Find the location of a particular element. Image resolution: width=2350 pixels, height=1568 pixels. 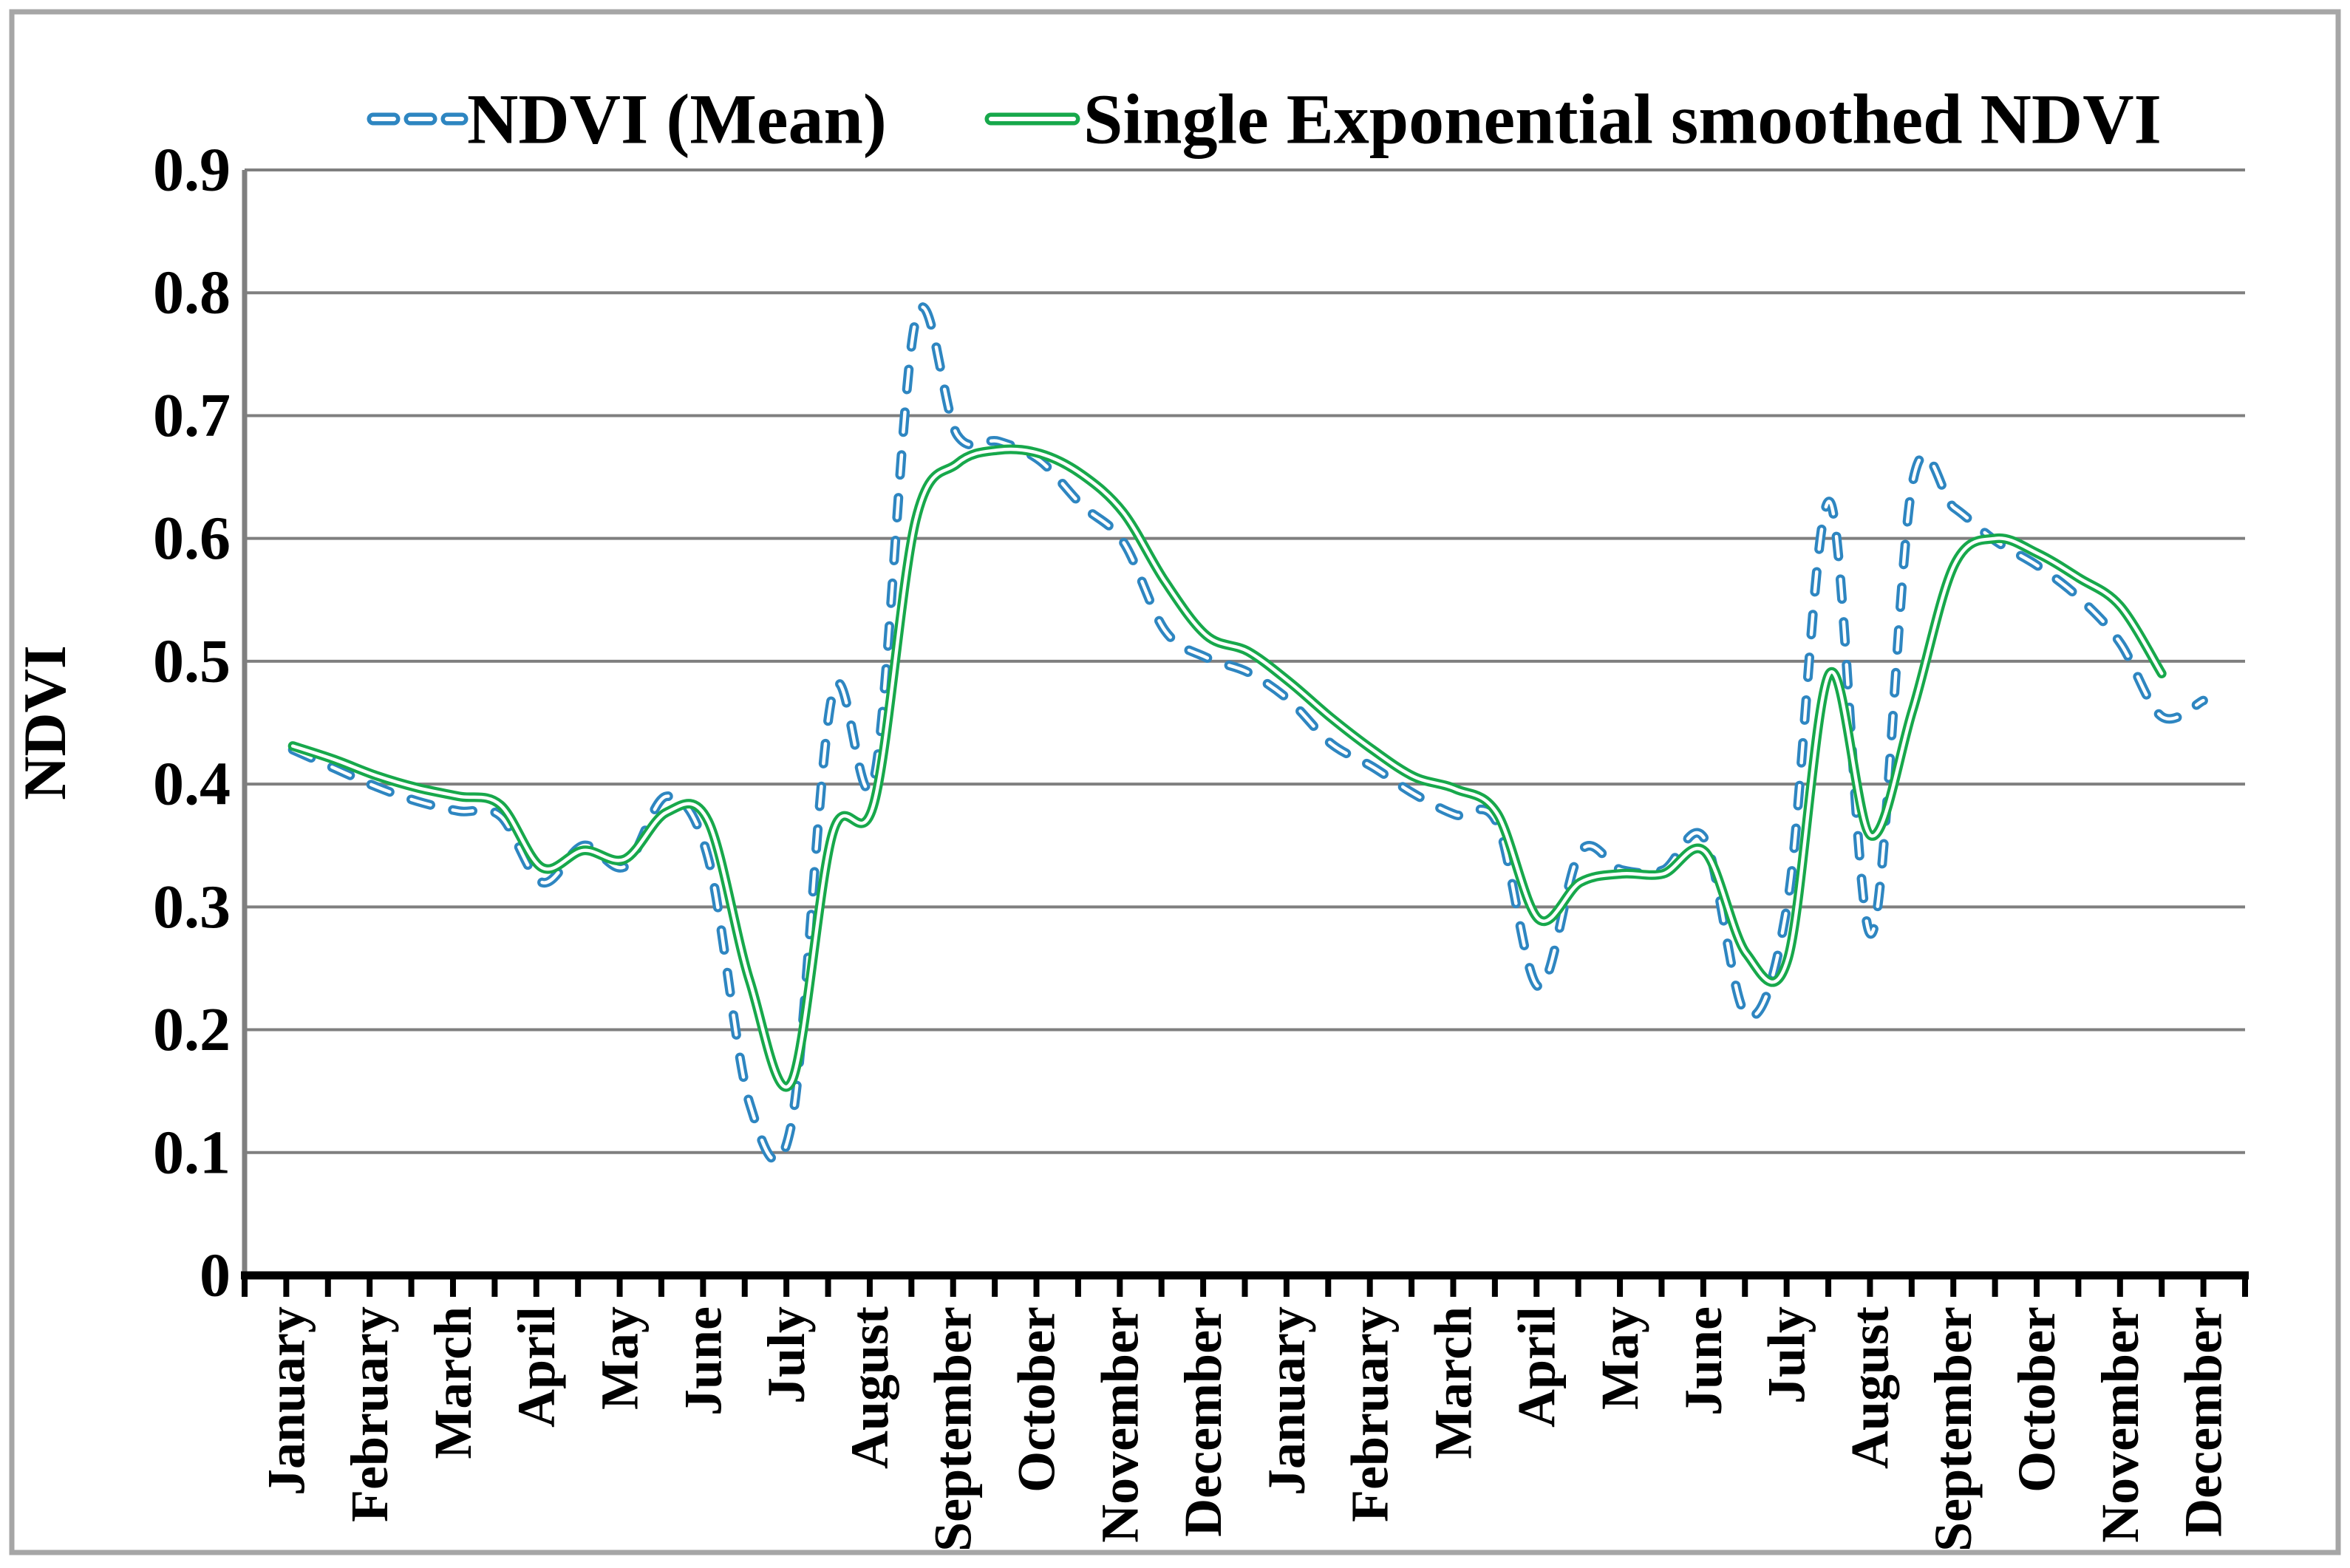

x-month-label-february-1: February is located at coordinates (369, 1414).